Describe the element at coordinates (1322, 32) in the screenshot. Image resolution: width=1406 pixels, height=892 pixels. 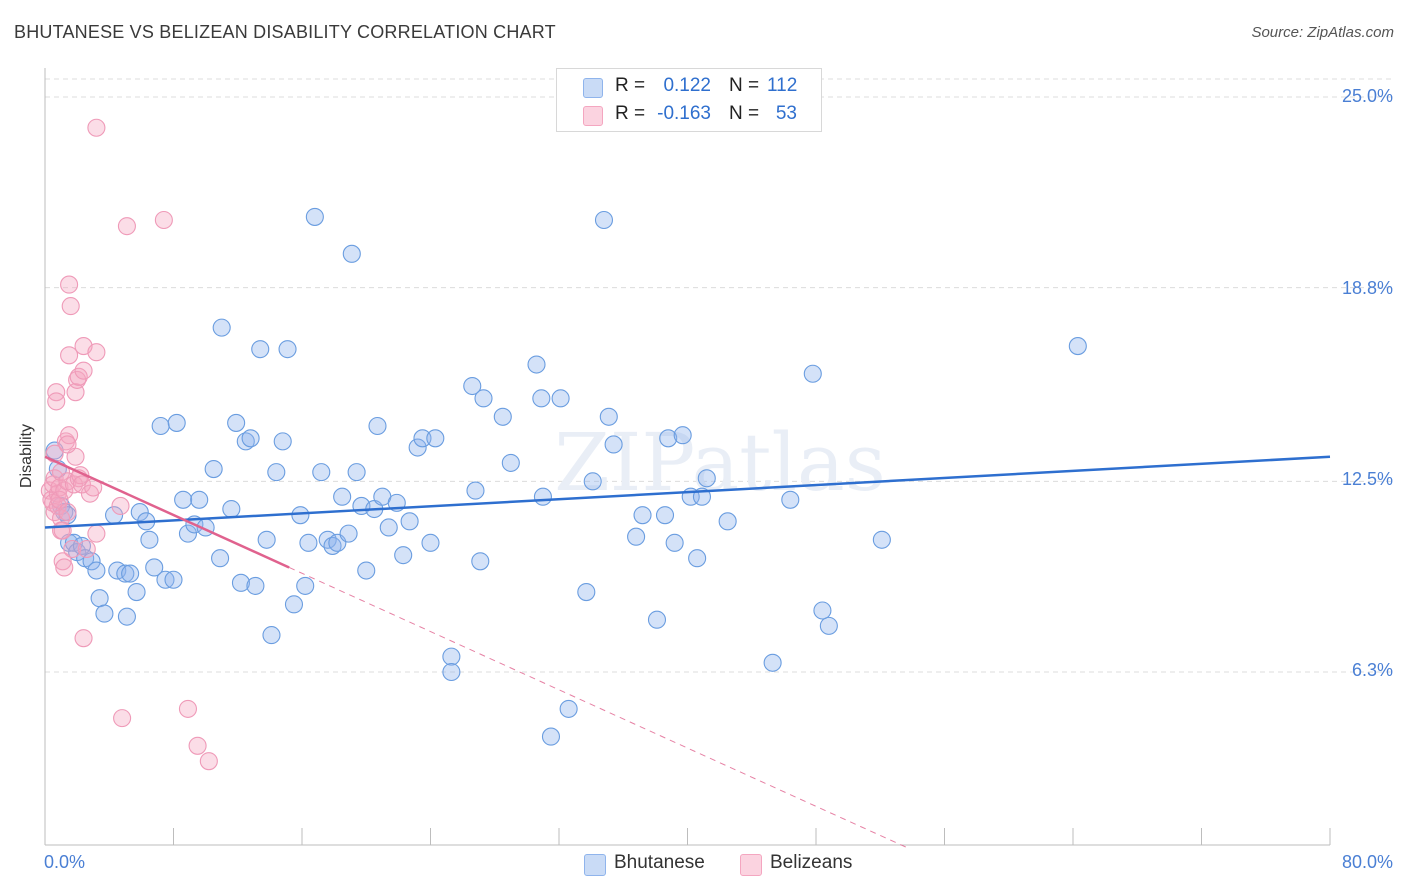
I see `chart-source: Source: ZipAtlas.com` at that location.